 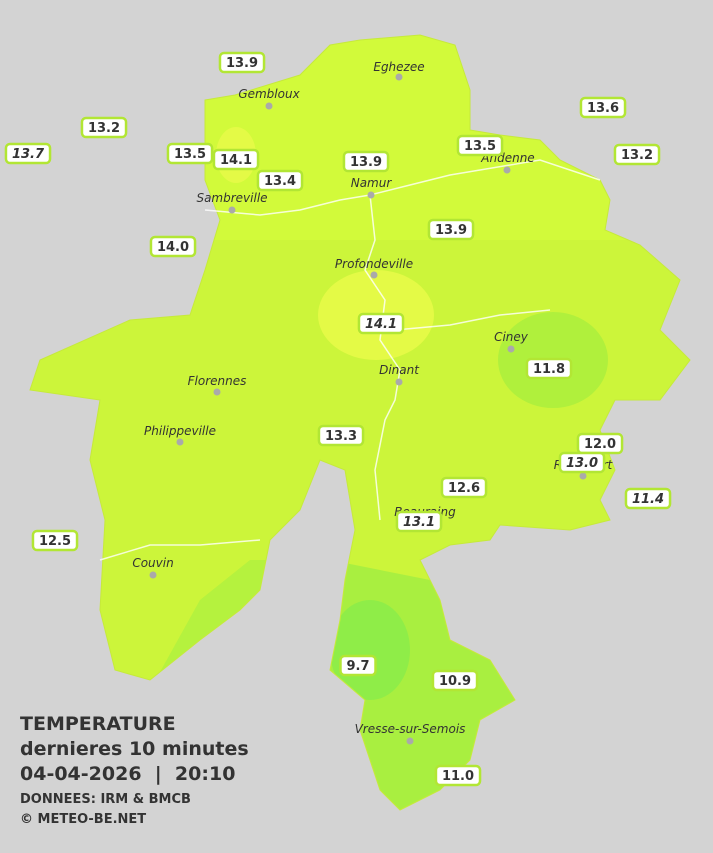 I want to click on station-label: 14.0, so click(x=173, y=246).